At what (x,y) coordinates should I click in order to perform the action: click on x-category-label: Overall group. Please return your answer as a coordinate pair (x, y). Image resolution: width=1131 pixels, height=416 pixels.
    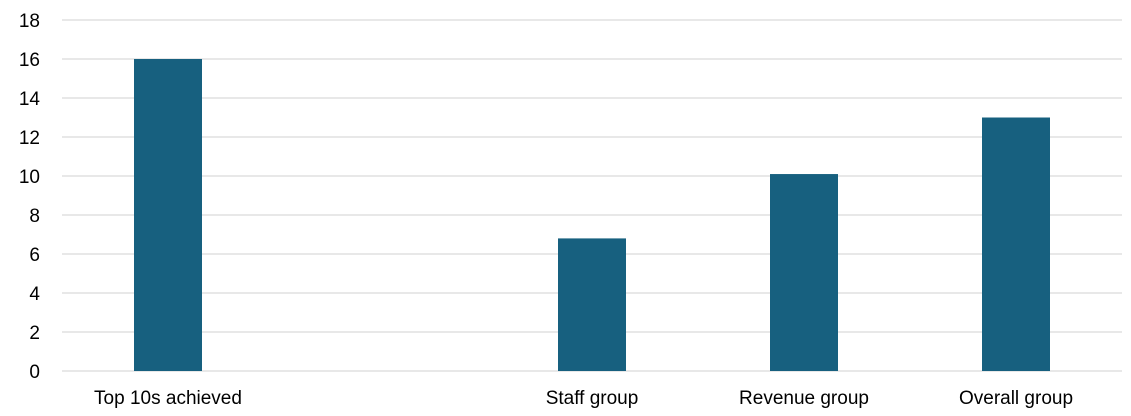
    Looking at the image, I should click on (1016, 398).